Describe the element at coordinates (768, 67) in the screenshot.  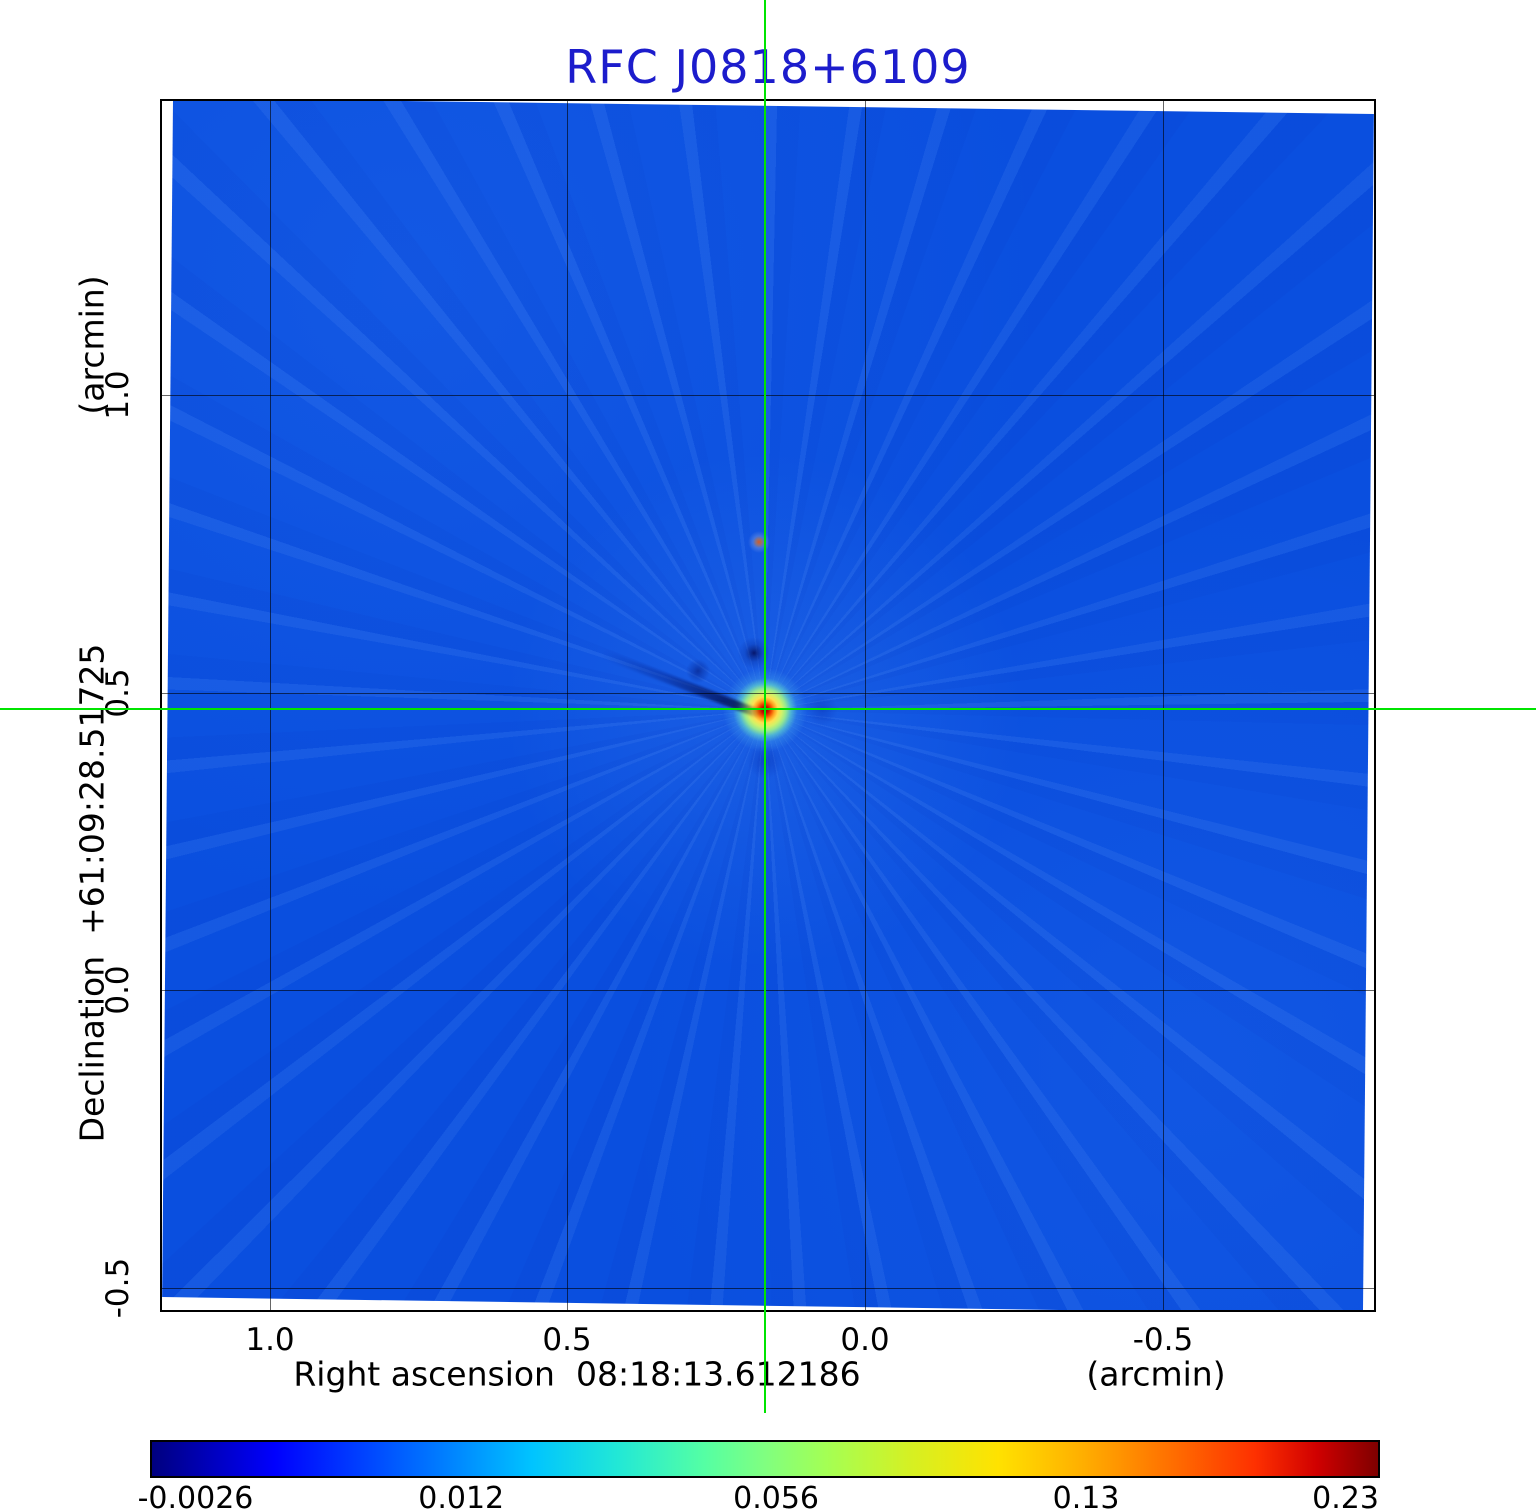
I see `figure-title: RFC J0818+6109` at that location.